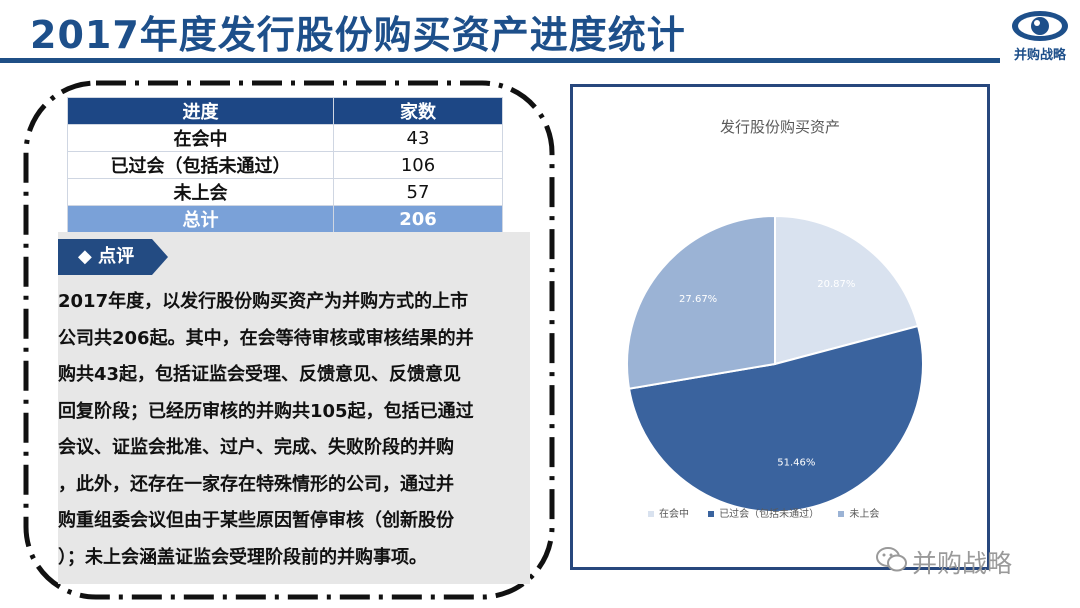 The height and width of the screenshot is (608, 1080). Describe the element at coordinates (200, 138) in the screenshot. I see `row-label: 在会中` at that location.